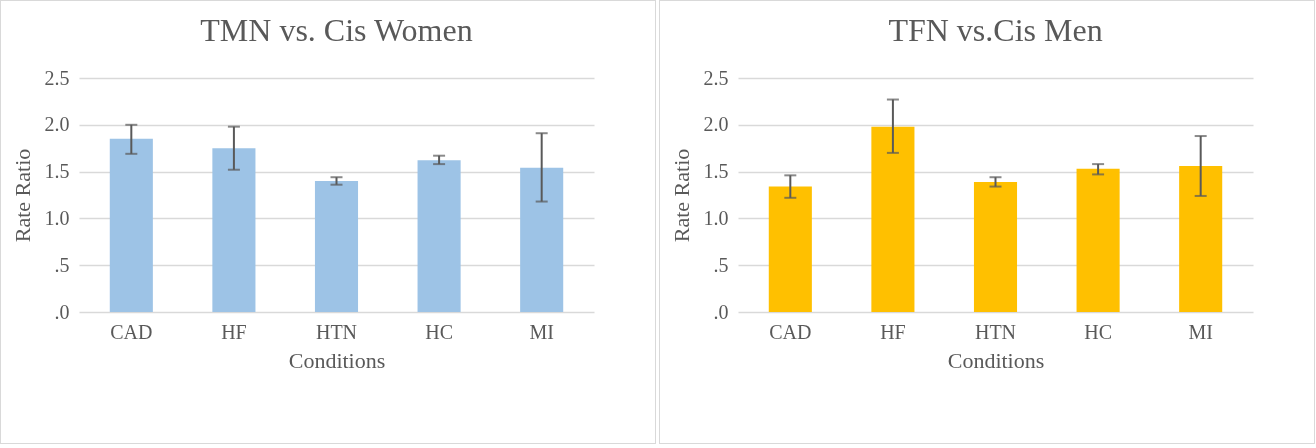 Image resolution: width=1316 pixels, height=448 pixels. What do you see at coordinates (995, 30) in the screenshot?
I see `chart-title: TFN vs.Cis Men` at bounding box center [995, 30].